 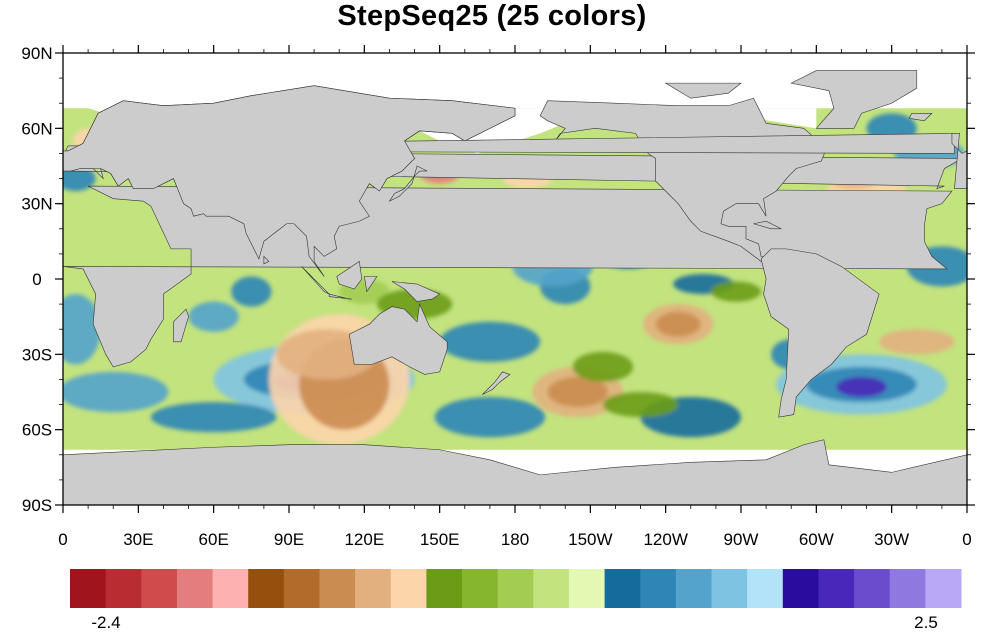 I want to click on x-tick-label: 120W, so click(x=665, y=539).